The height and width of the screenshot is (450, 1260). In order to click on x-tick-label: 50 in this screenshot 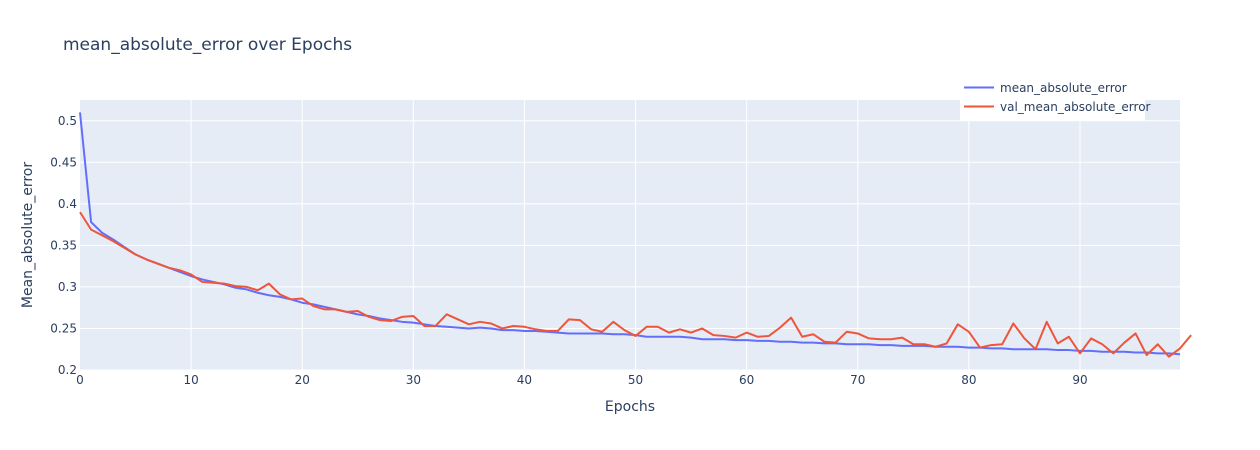, I will do `click(635, 380)`.